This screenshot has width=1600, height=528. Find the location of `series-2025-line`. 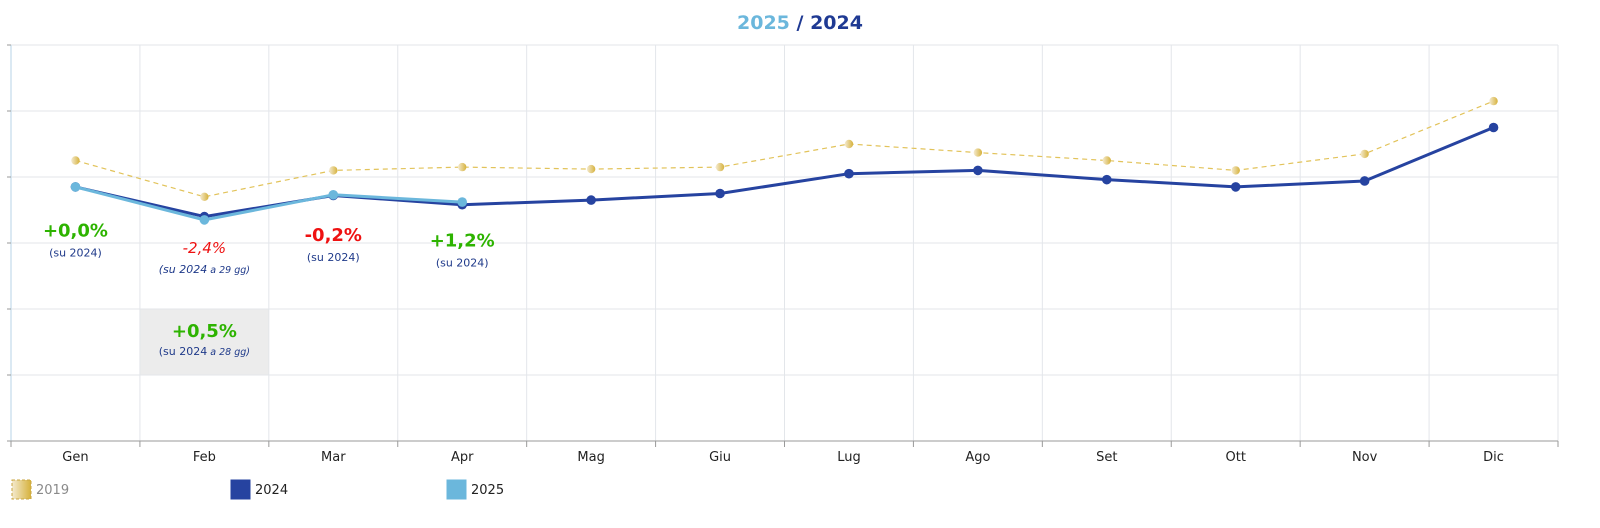

series-2025-line is located at coordinates (269, 203).